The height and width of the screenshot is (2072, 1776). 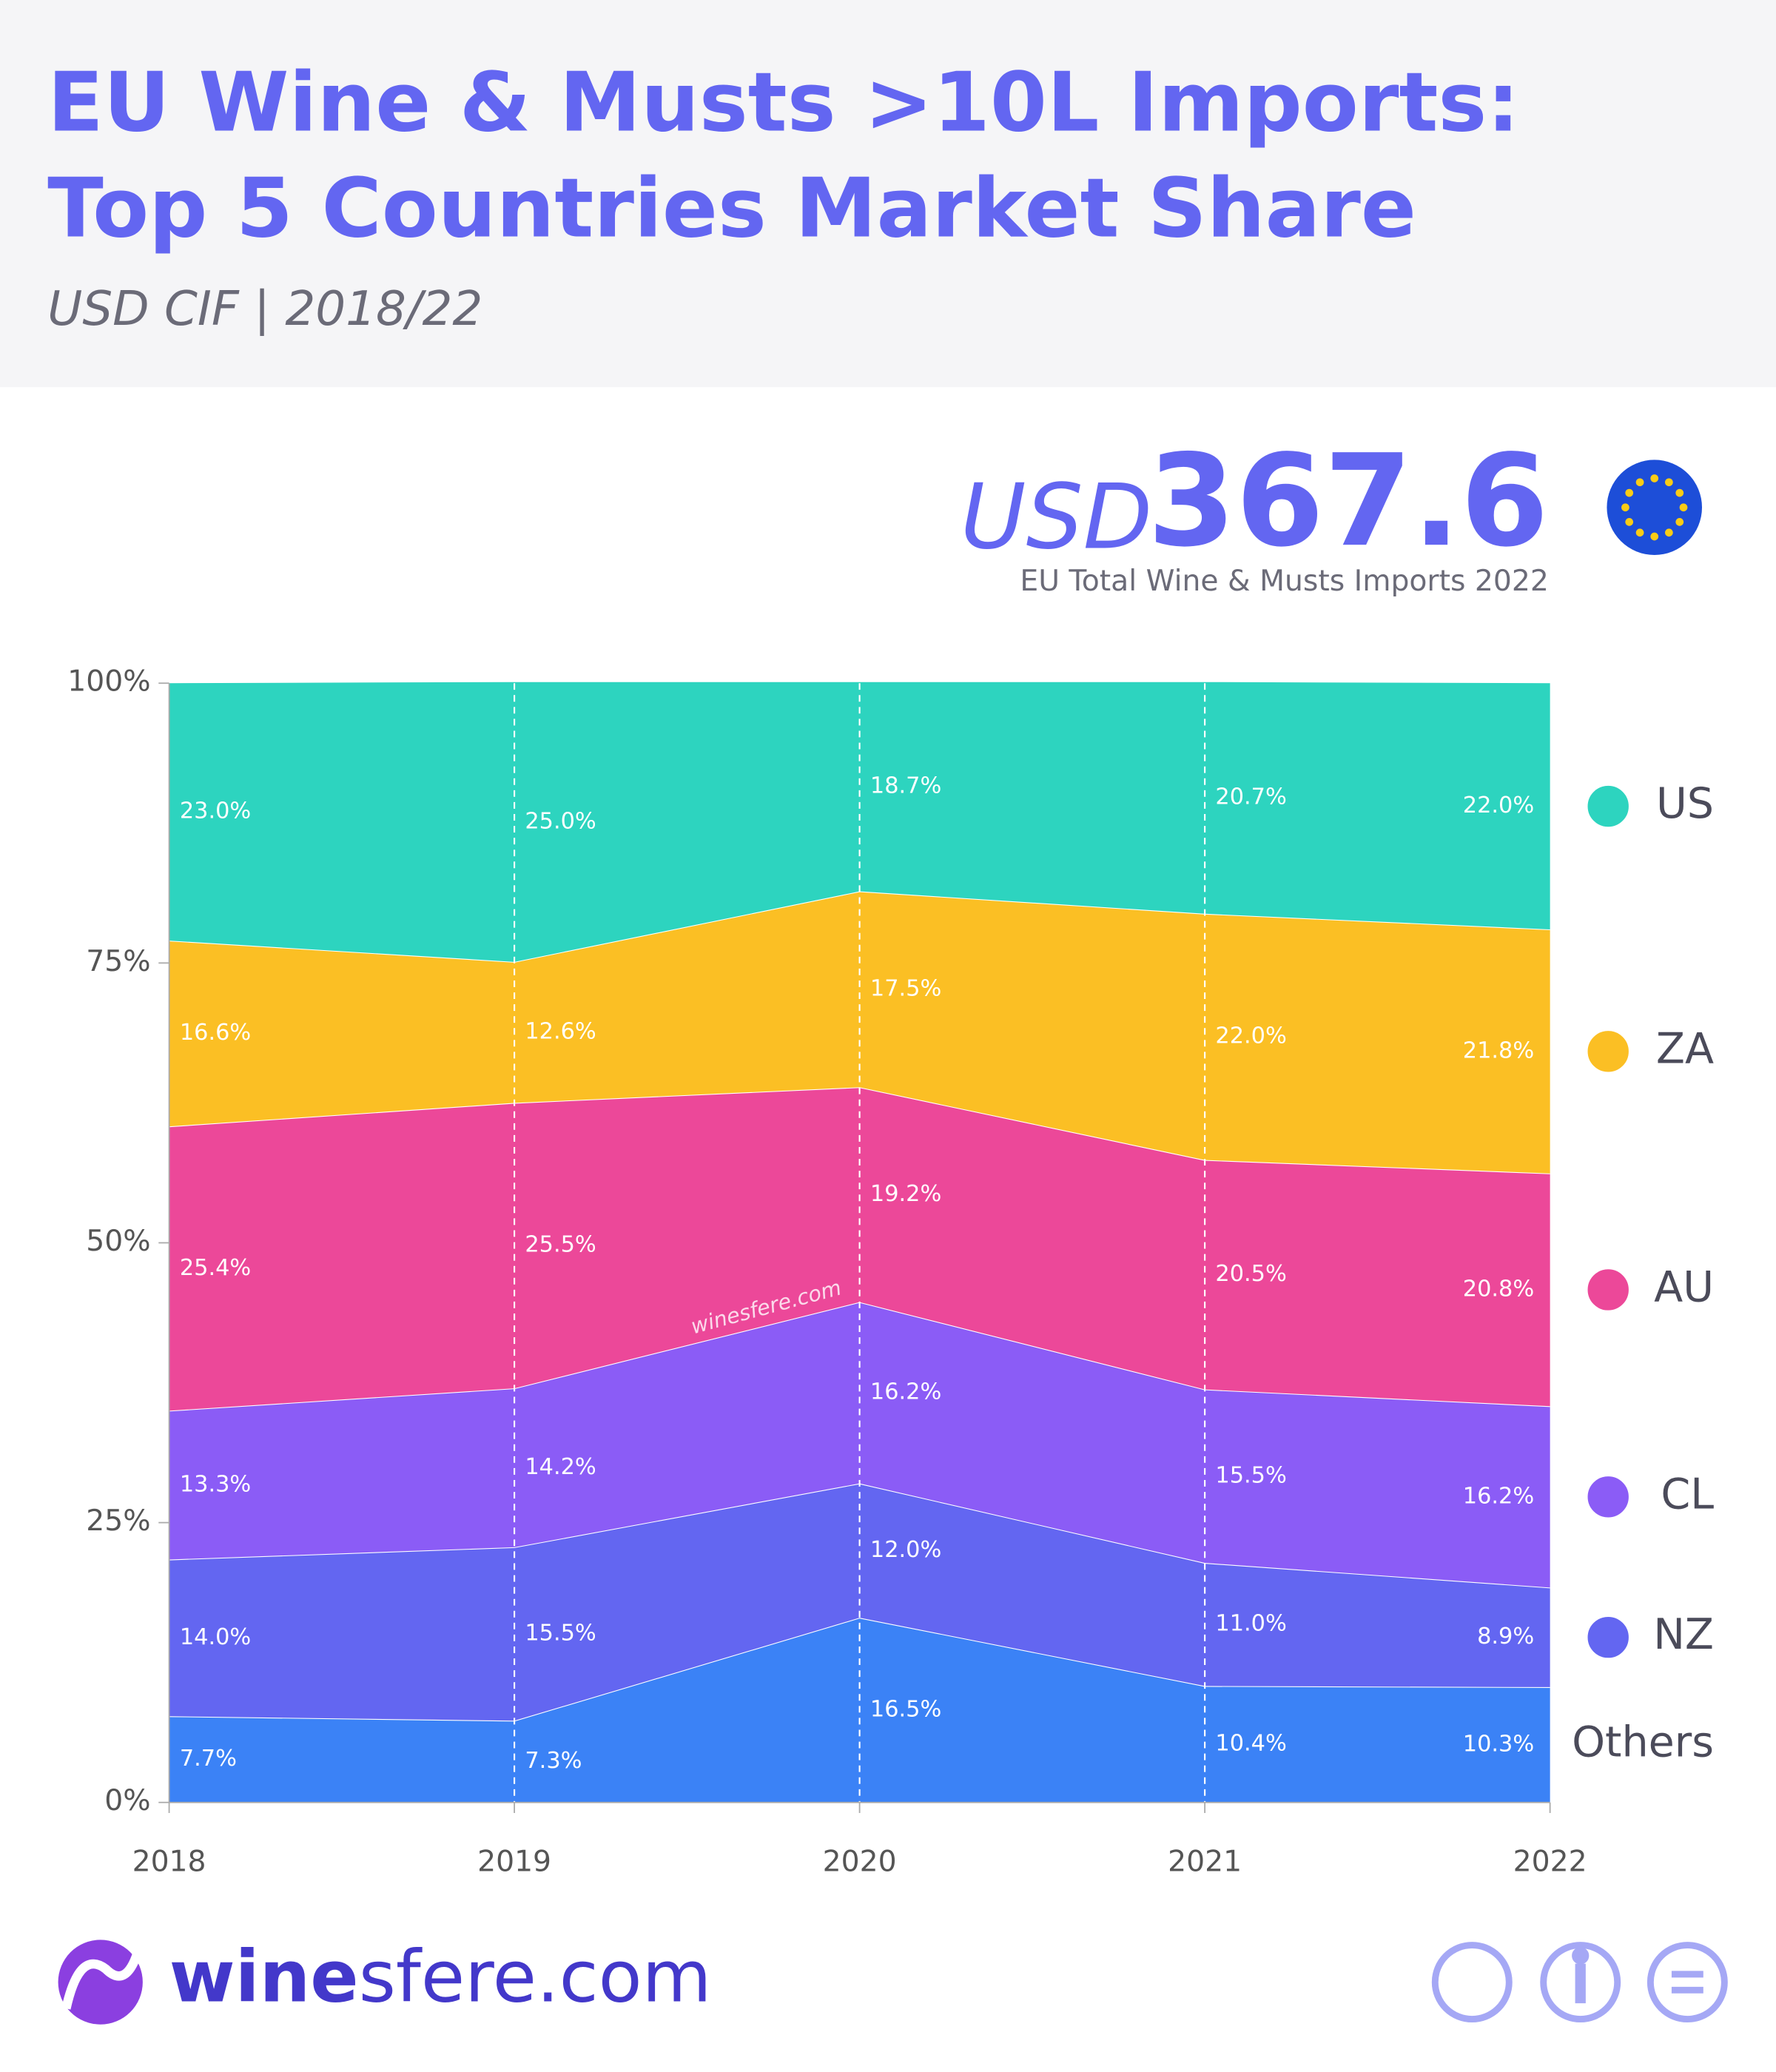 I want to click on brand: winesfere.com, so click(x=440, y=1977).